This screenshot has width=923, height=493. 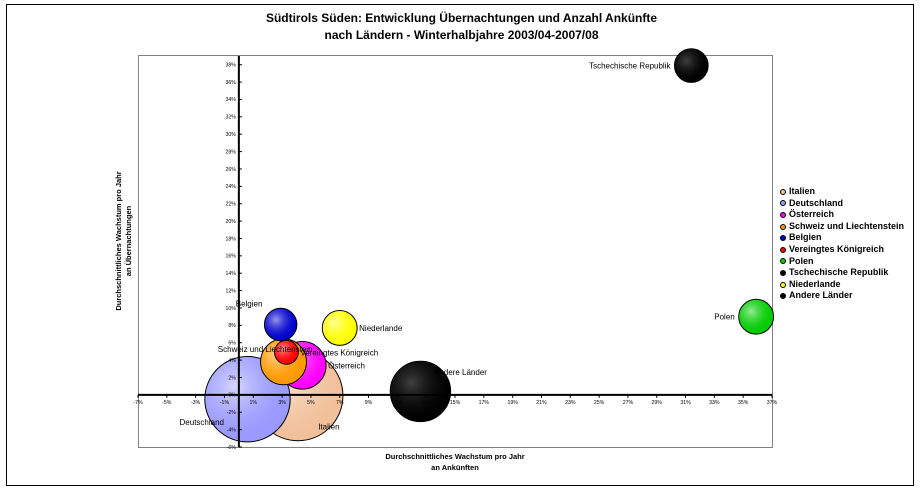 What do you see at coordinates (821, 295) in the screenshot?
I see `legend-label-9: Andere Länder` at bounding box center [821, 295].